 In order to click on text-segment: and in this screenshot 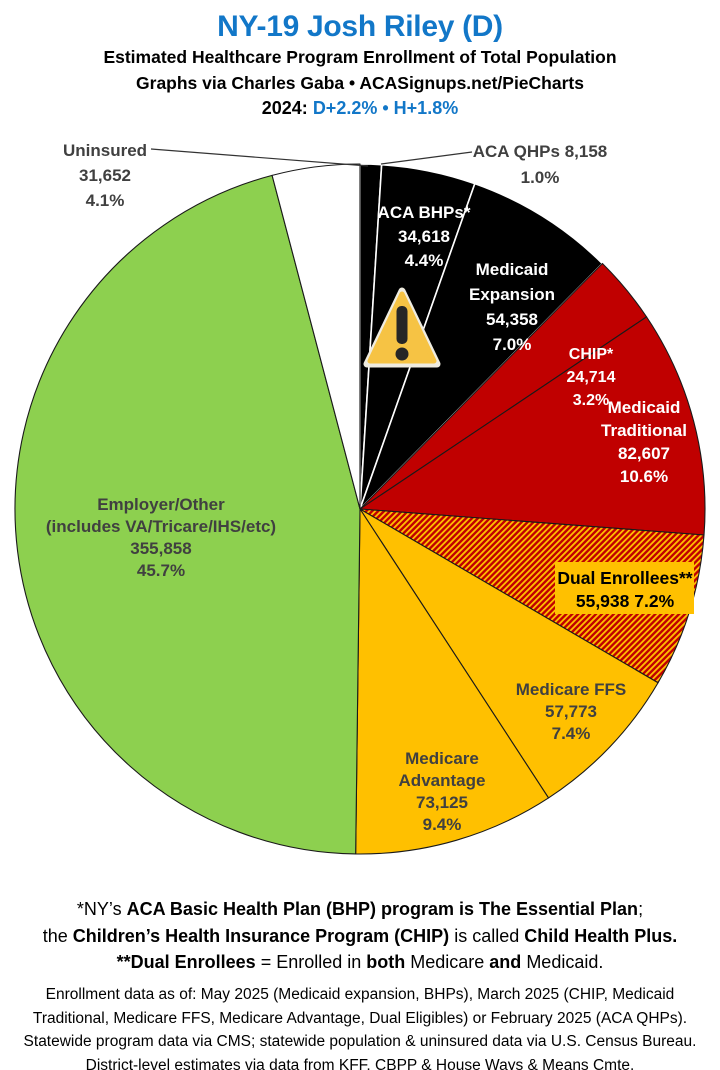, I will do `click(505, 962)`.